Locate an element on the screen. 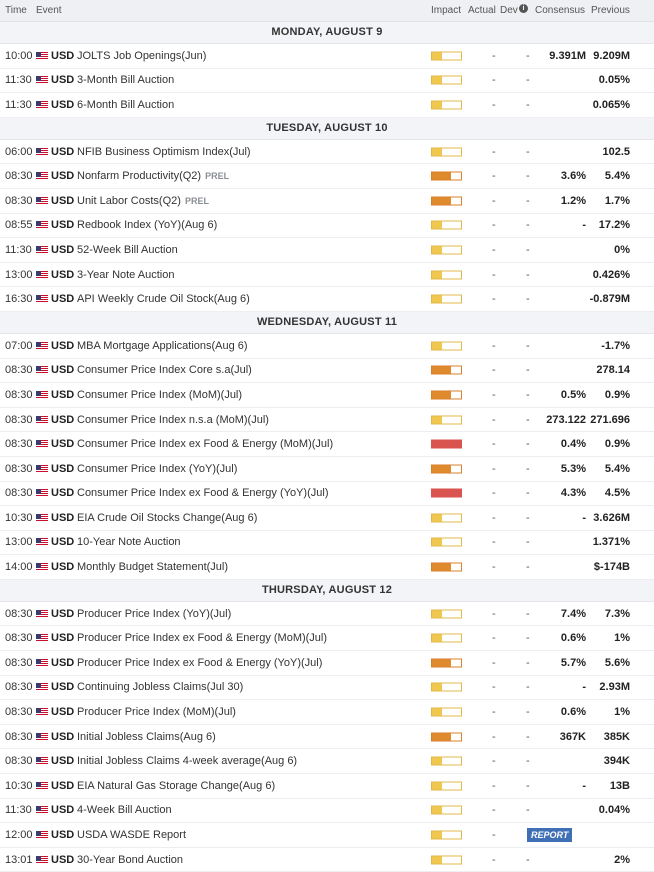 The width and height of the screenshot is (654, 872). event-row: 11:30 USD 6-Month Bill Auction - - 0.065% is located at coordinates (327, 105).